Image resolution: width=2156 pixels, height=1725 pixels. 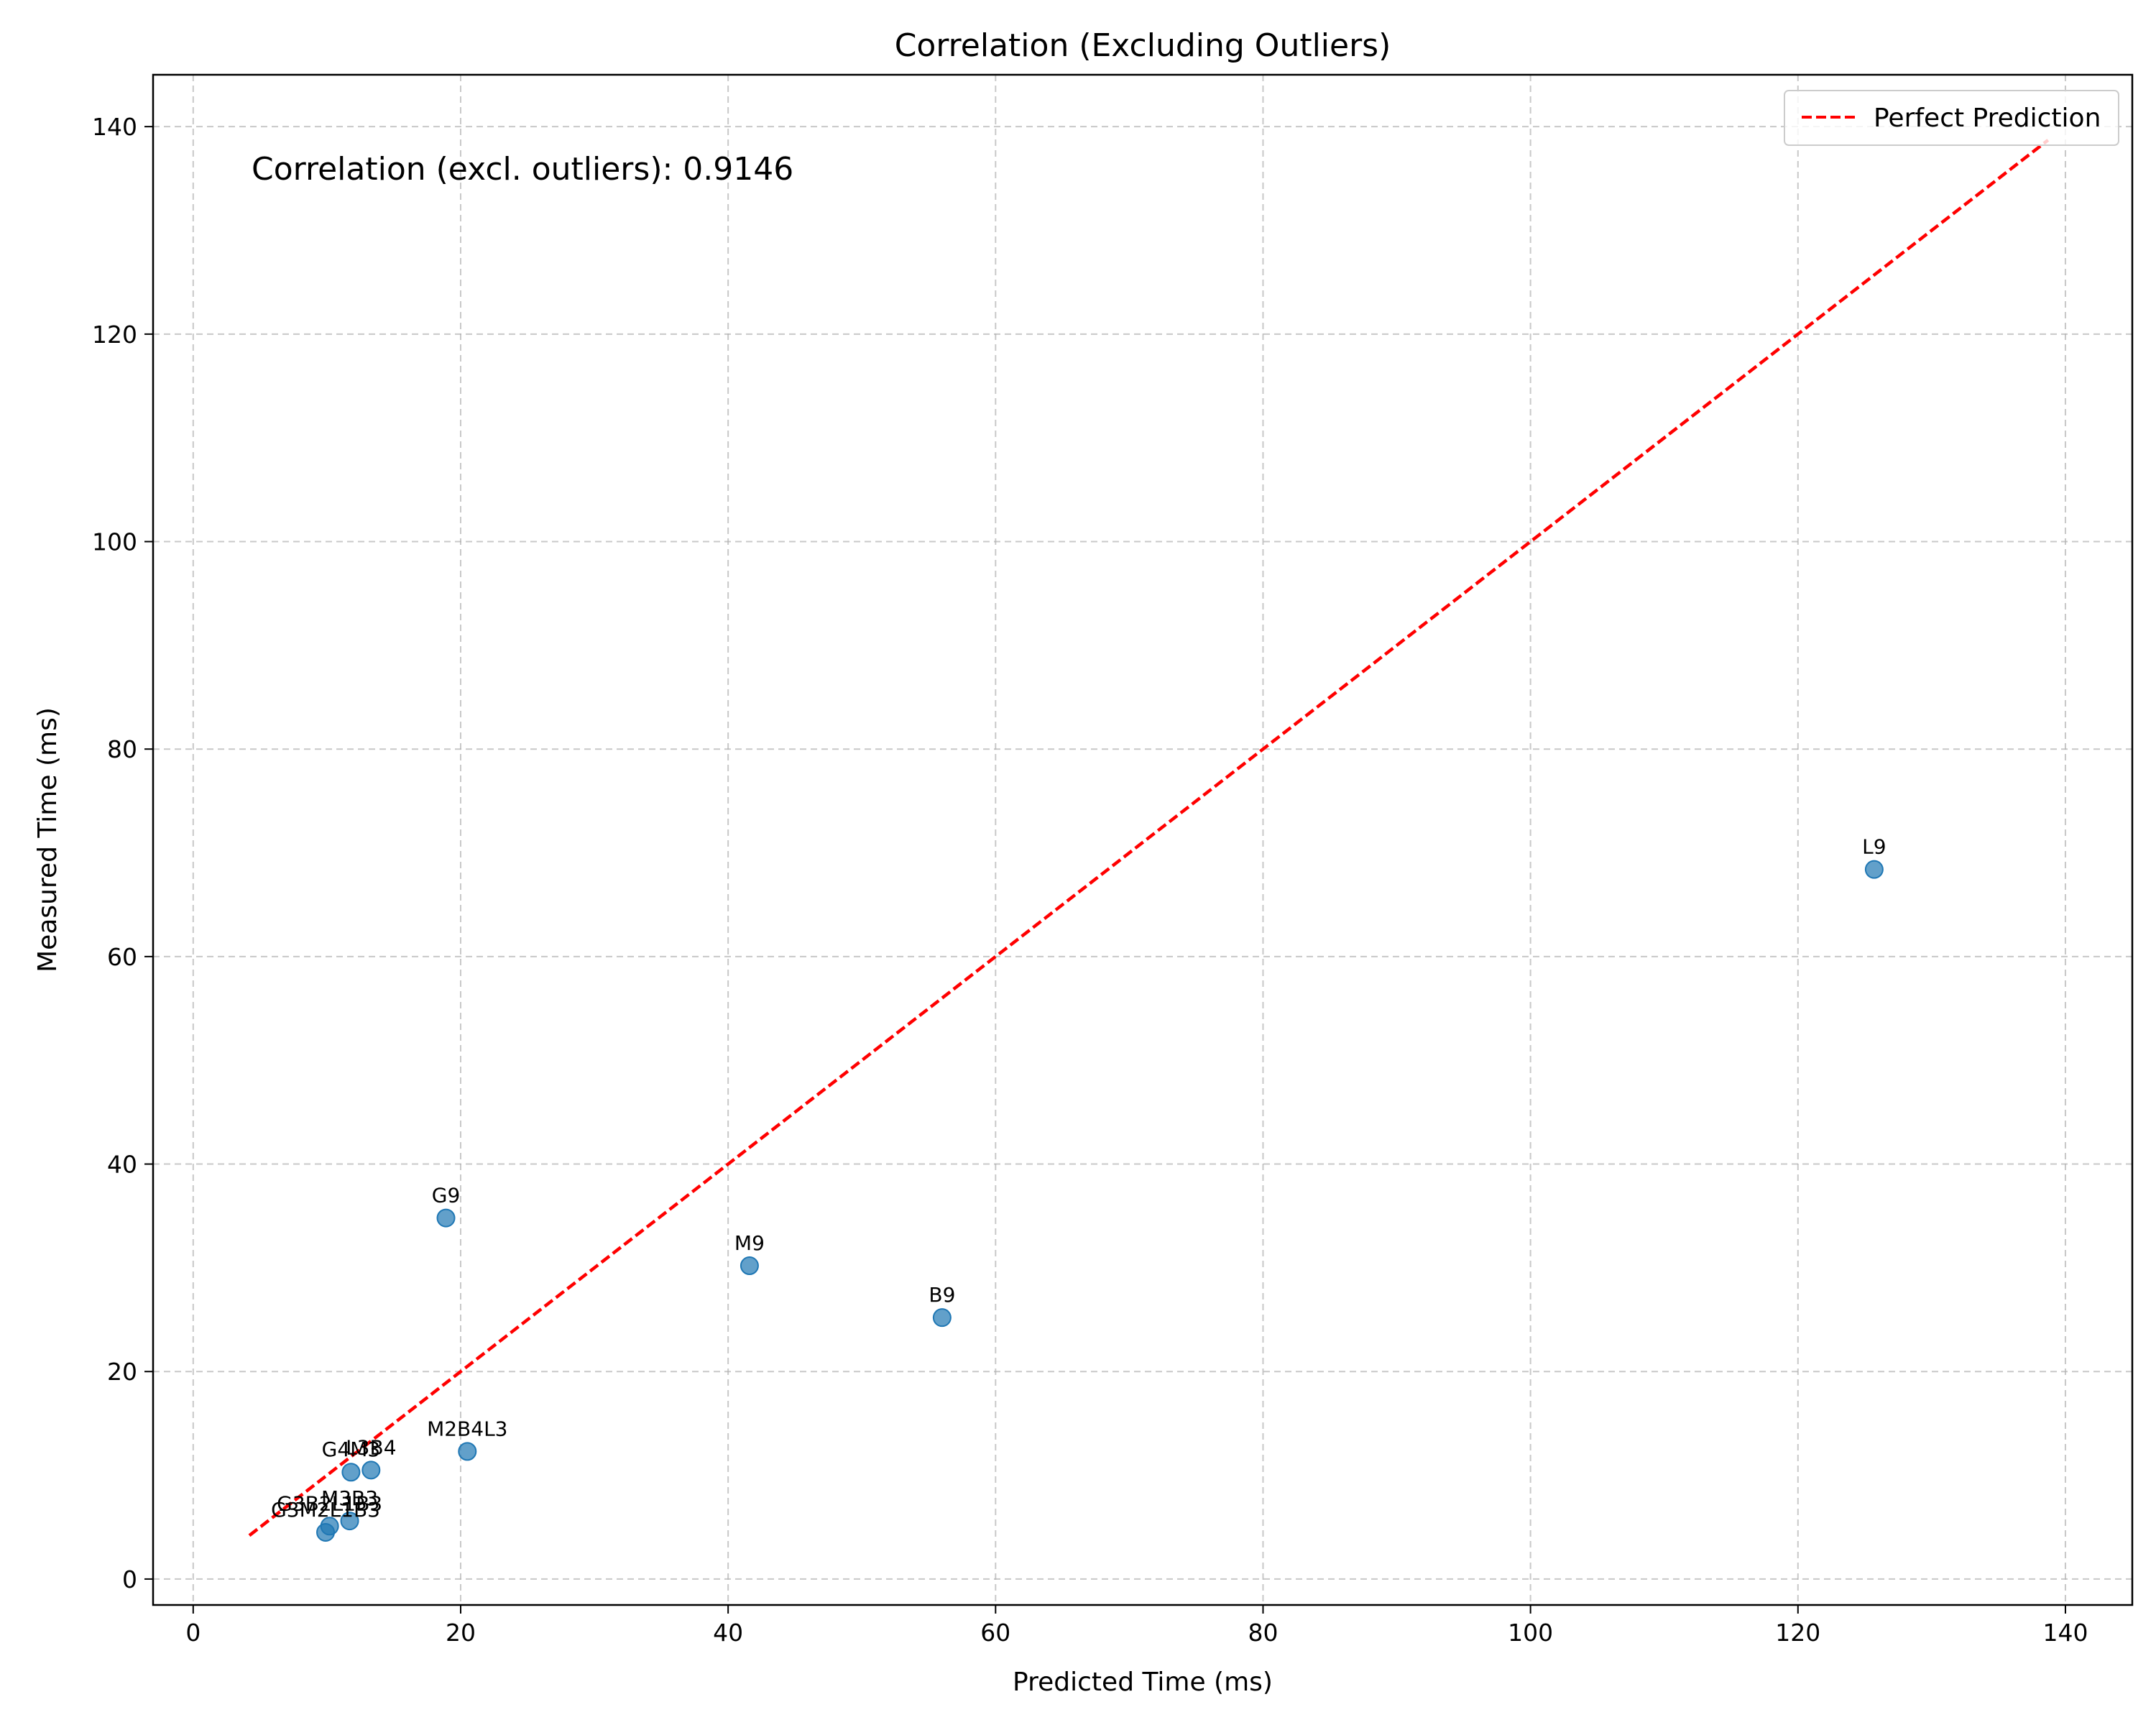 I want to click on y-axis-title: Measured Time (ms), so click(x=48, y=839).